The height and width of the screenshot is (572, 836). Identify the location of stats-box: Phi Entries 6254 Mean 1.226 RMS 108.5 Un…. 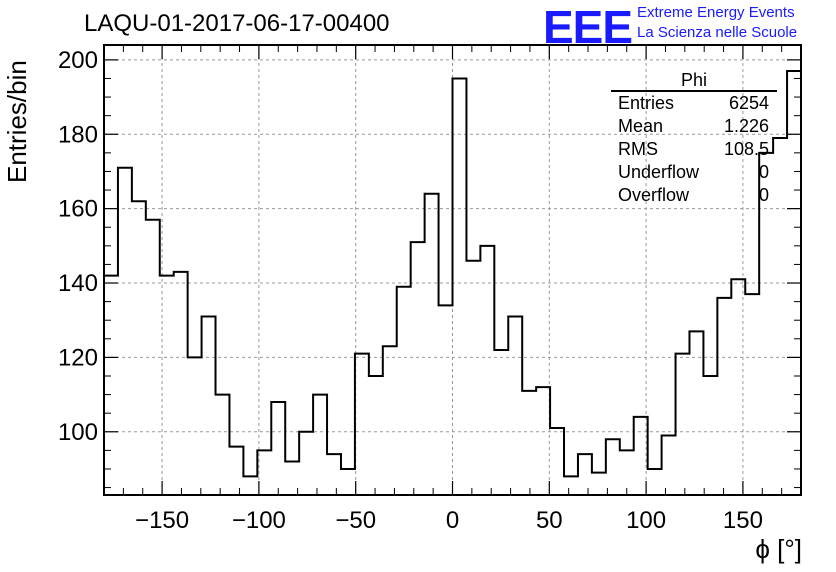
(694, 138).